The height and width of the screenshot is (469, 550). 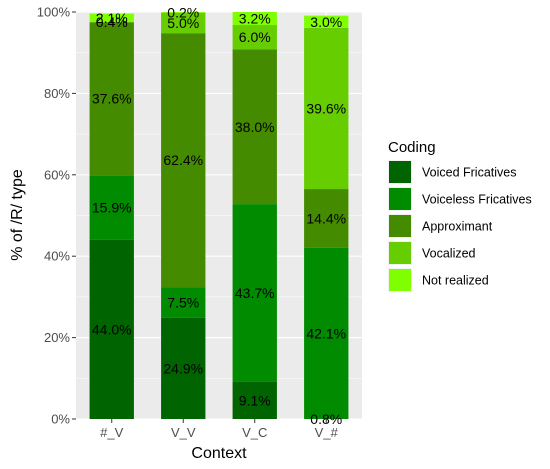 I want to click on data-label: 44.0%, so click(x=112, y=329).